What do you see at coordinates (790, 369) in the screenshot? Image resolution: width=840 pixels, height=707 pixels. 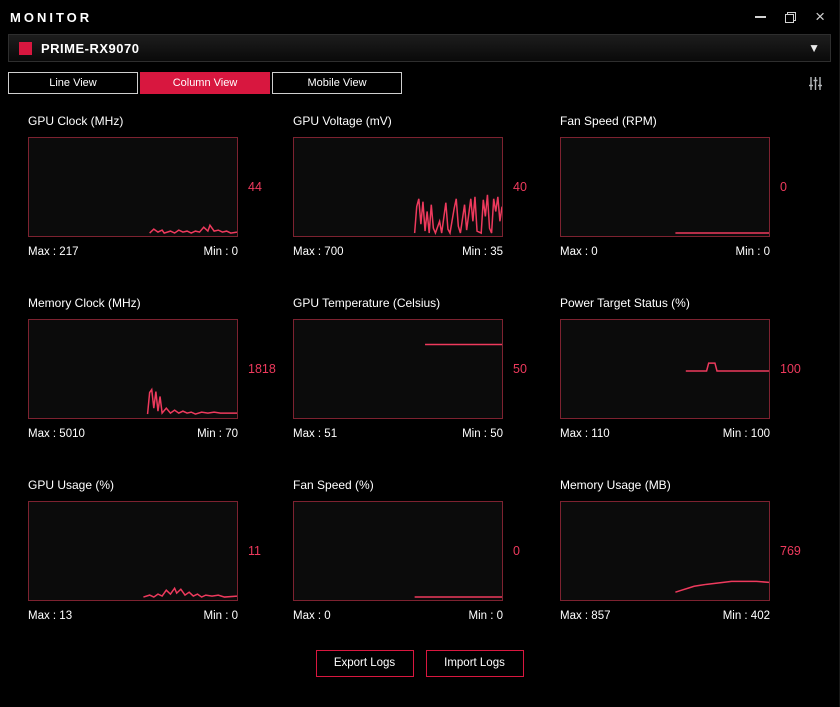 I see `chart-current-value: 100` at bounding box center [790, 369].